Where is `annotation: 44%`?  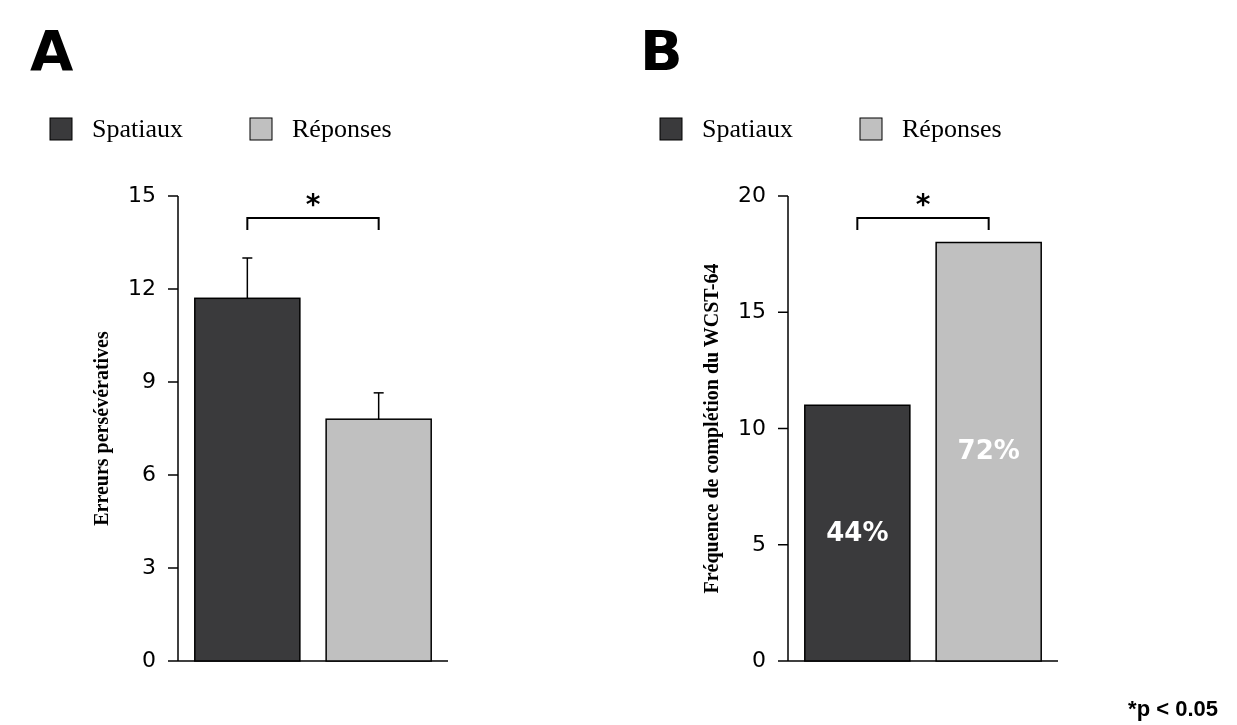
annotation: 44% is located at coordinates (857, 531).